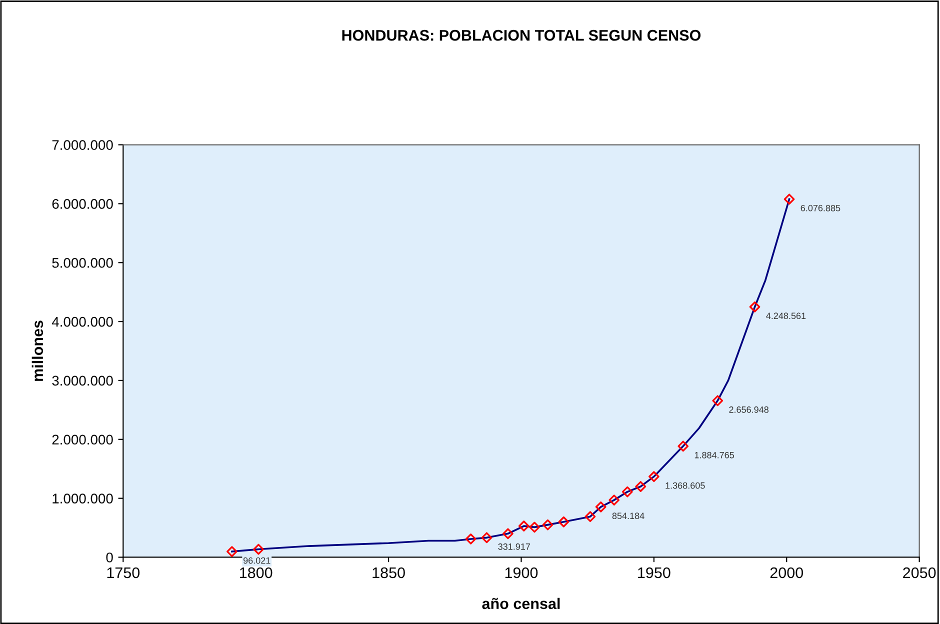 This screenshot has width=940, height=624. I want to click on x-tick-label: 1900, so click(521, 572).